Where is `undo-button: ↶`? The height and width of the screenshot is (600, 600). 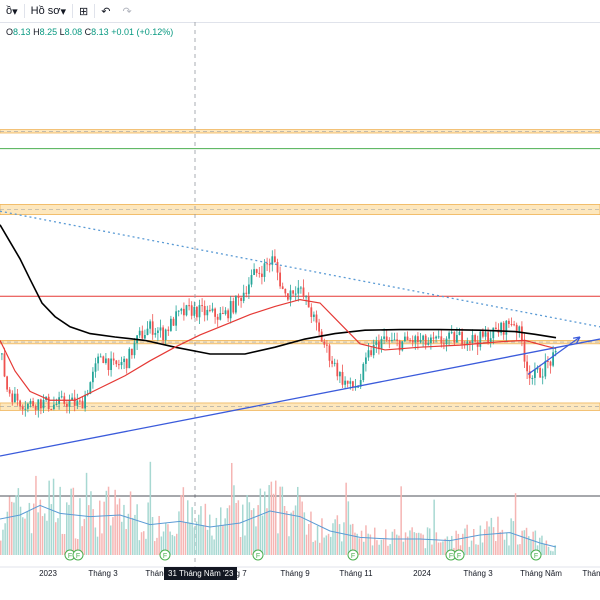 undo-button: ↶ is located at coordinates (105, 11).